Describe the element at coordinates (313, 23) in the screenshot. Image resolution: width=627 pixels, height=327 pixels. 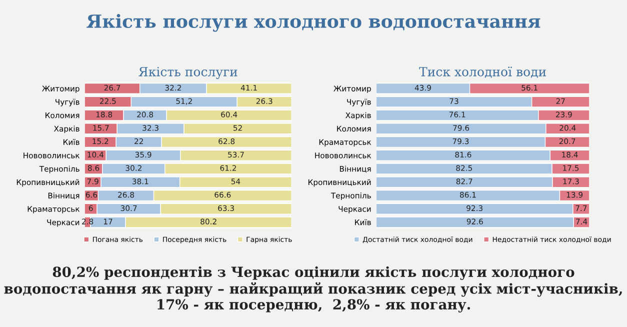
I see `text: Якість послуги холодного водопостачання` at that location.